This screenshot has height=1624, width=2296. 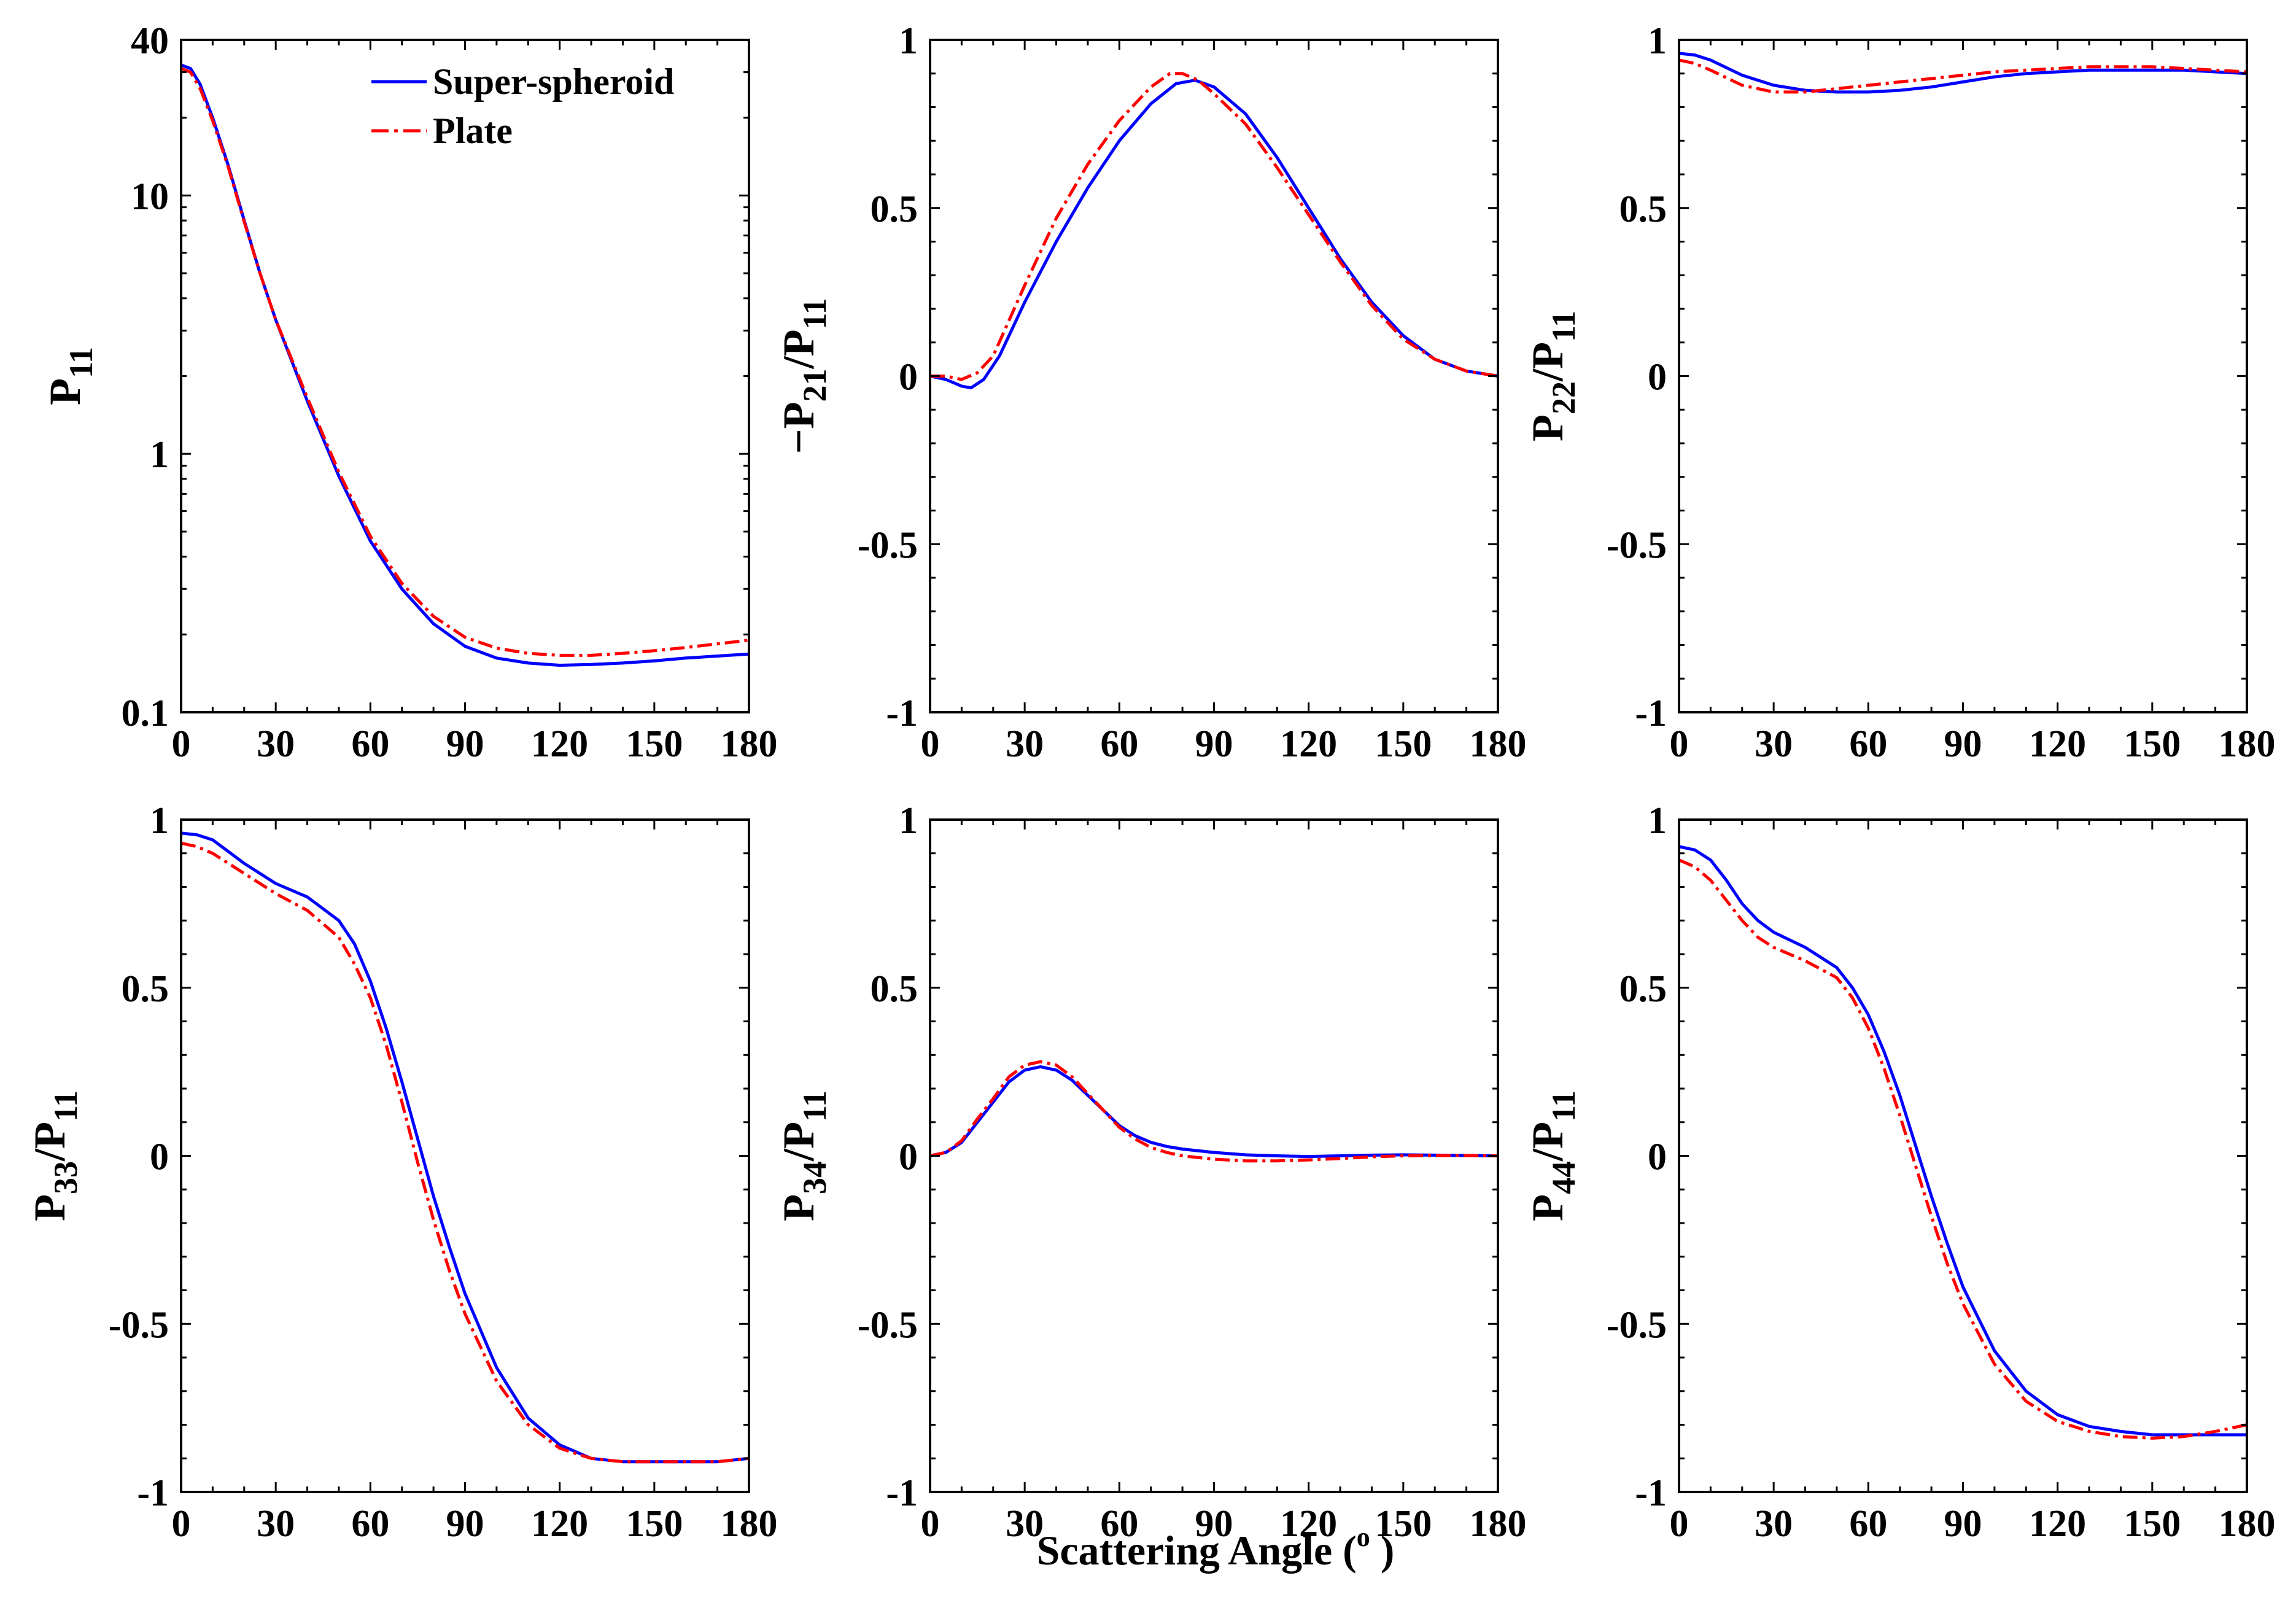 What do you see at coordinates (1868, 744) in the screenshot?
I see `x-tick-label-p22: 60` at bounding box center [1868, 744].